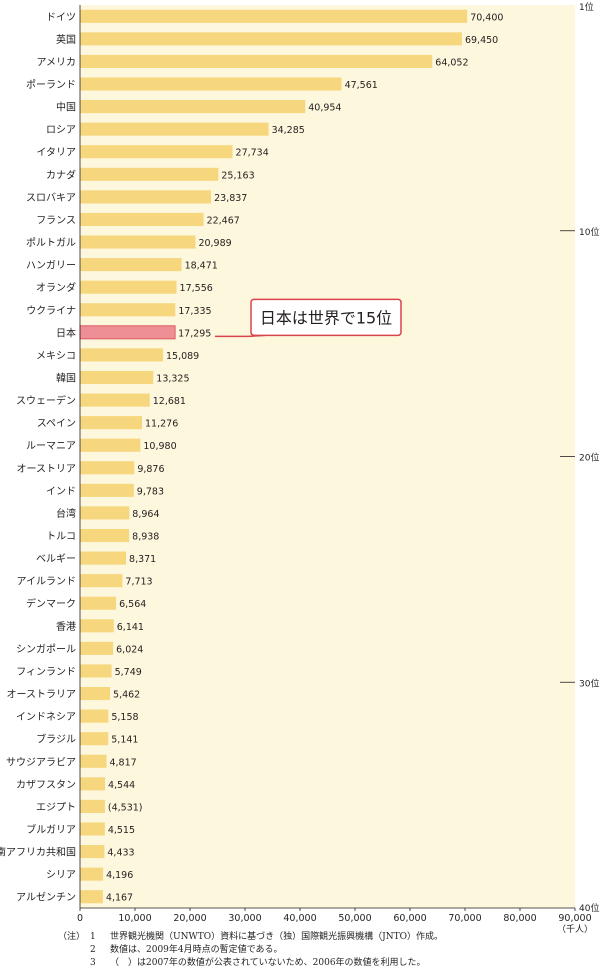 This screenshot has width=602, height=971. What do you see at coordinates (46, 717) in the screenshot?
I see `category-label: インドネシア` at bounding box center [46, 717].